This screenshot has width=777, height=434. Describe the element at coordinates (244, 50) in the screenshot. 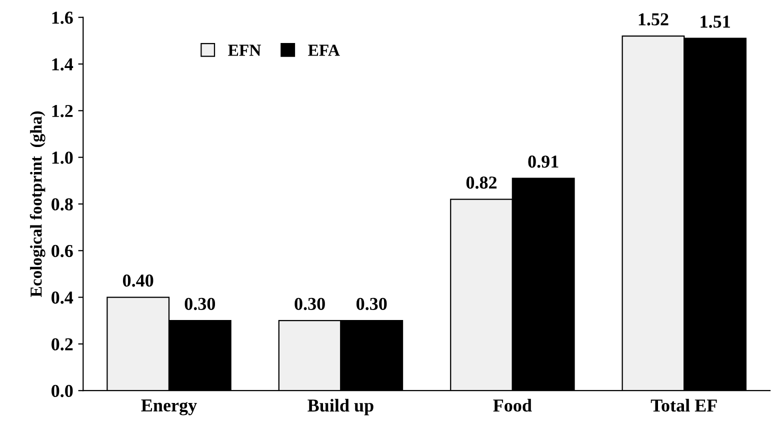

I see `legend-label: EFN` at that location.